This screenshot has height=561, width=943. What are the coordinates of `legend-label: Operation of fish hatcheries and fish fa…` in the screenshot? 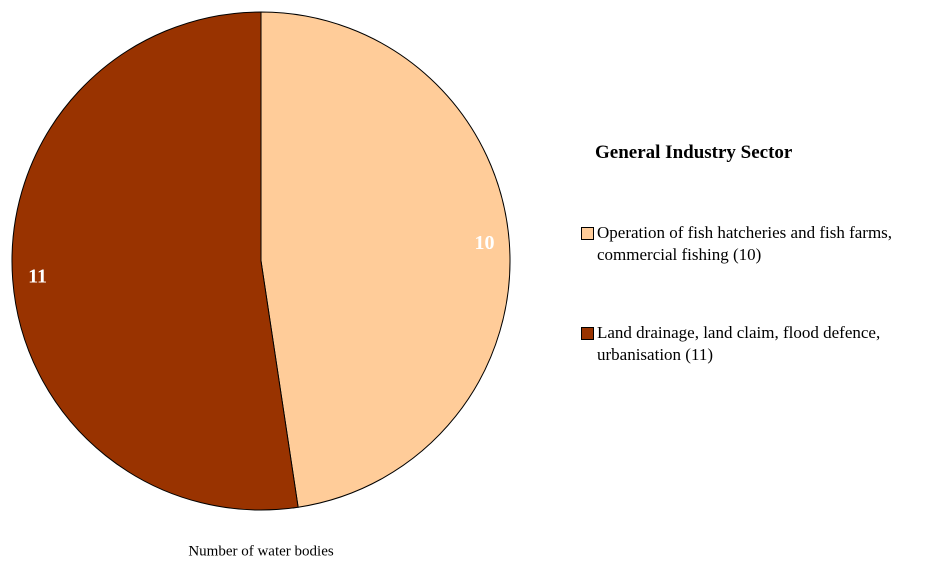 It's located at (745, 243).